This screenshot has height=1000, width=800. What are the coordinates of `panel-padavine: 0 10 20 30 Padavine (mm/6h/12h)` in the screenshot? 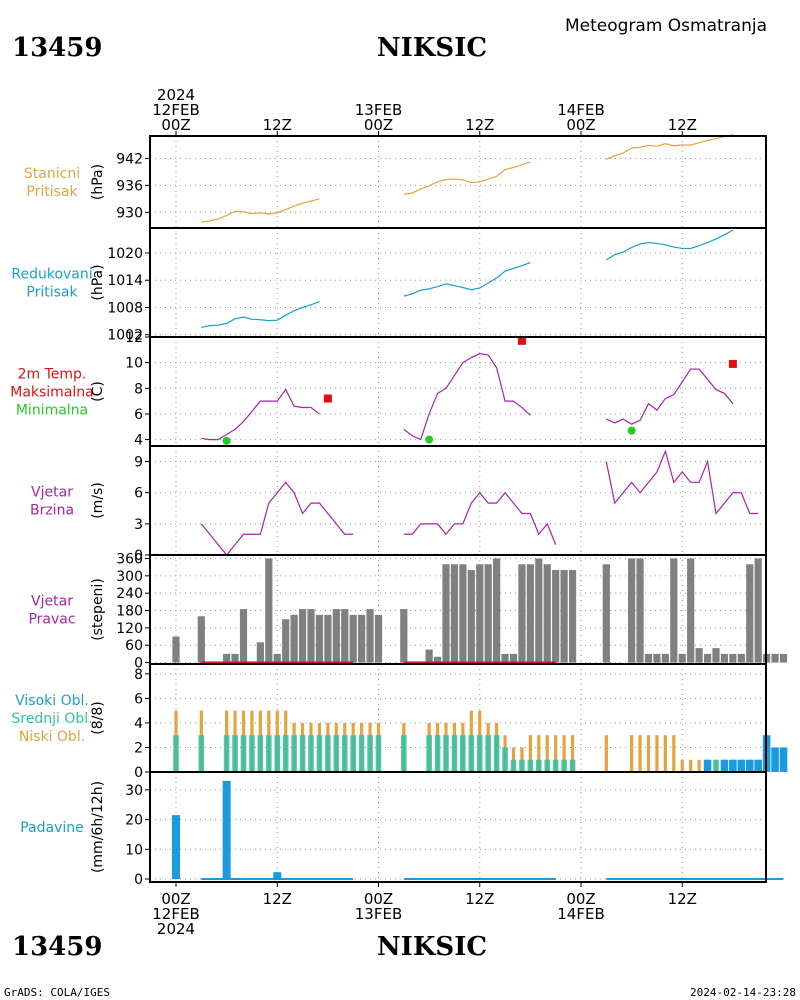 It's located at (402, 829).